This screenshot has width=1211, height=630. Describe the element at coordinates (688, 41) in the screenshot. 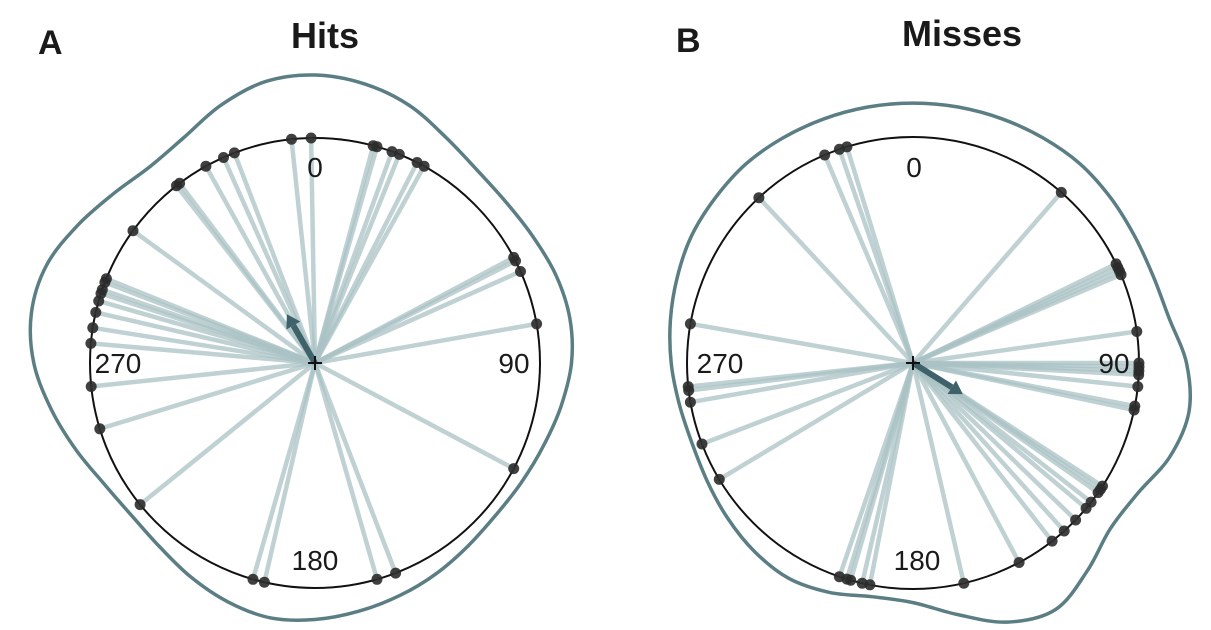

I see `panel-letter: B` at that location.